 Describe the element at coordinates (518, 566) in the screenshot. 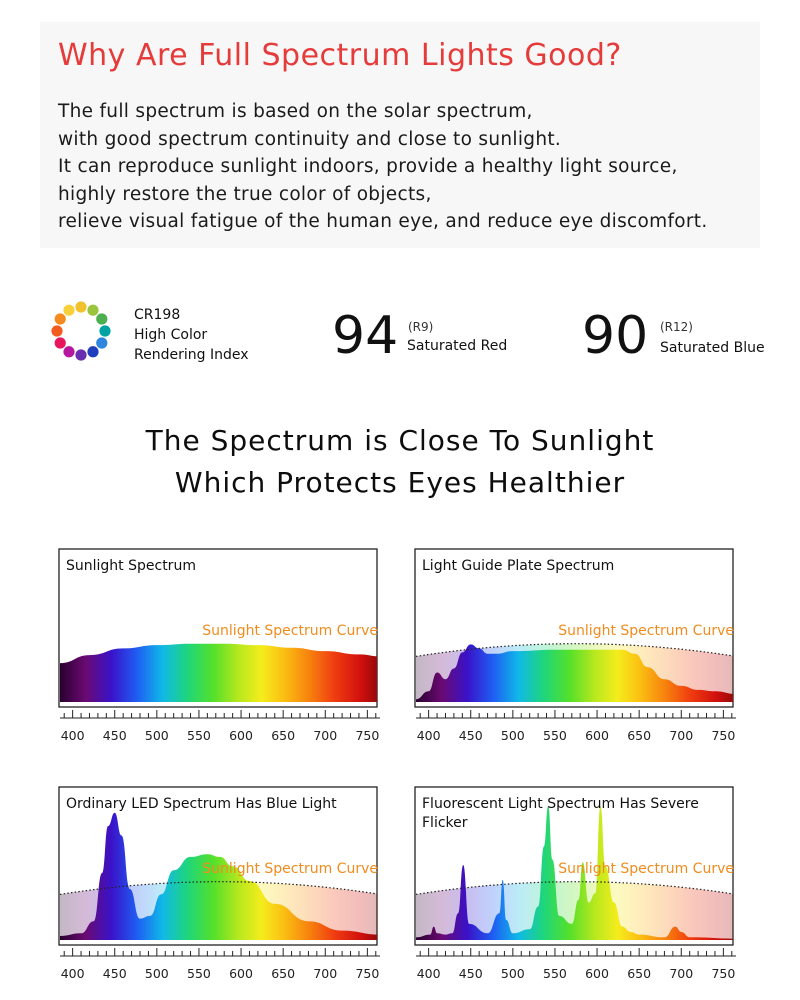

I see `chart-title: Light Guide Plate Spectrum` at that location.